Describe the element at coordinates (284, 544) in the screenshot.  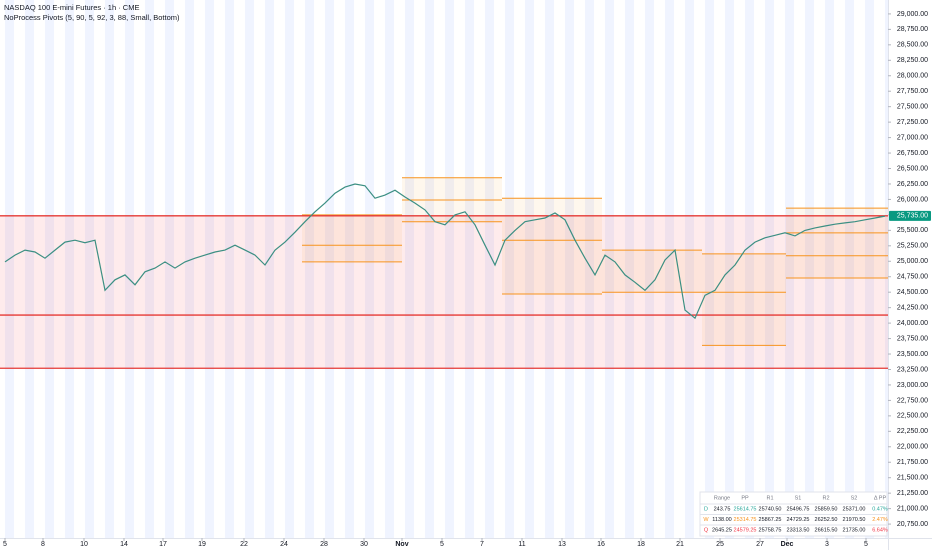
I see `x-tick-label: 24` at that location.